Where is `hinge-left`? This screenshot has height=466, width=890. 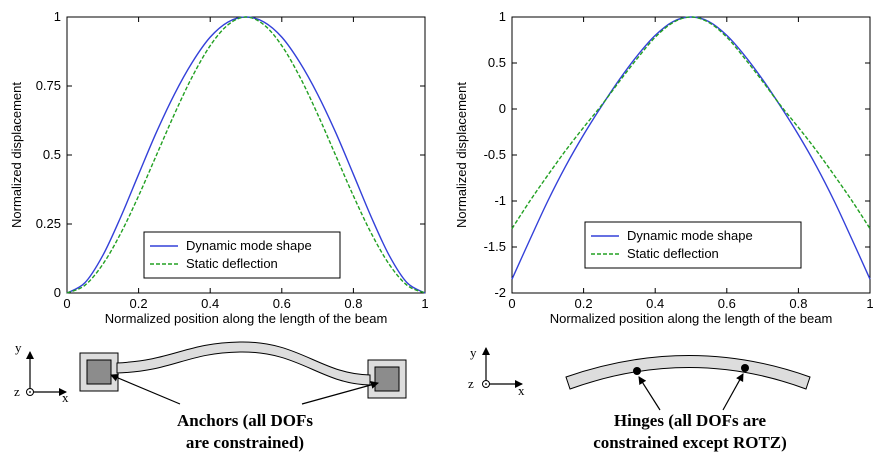 hinge-left is located at coordinates (637, 371).